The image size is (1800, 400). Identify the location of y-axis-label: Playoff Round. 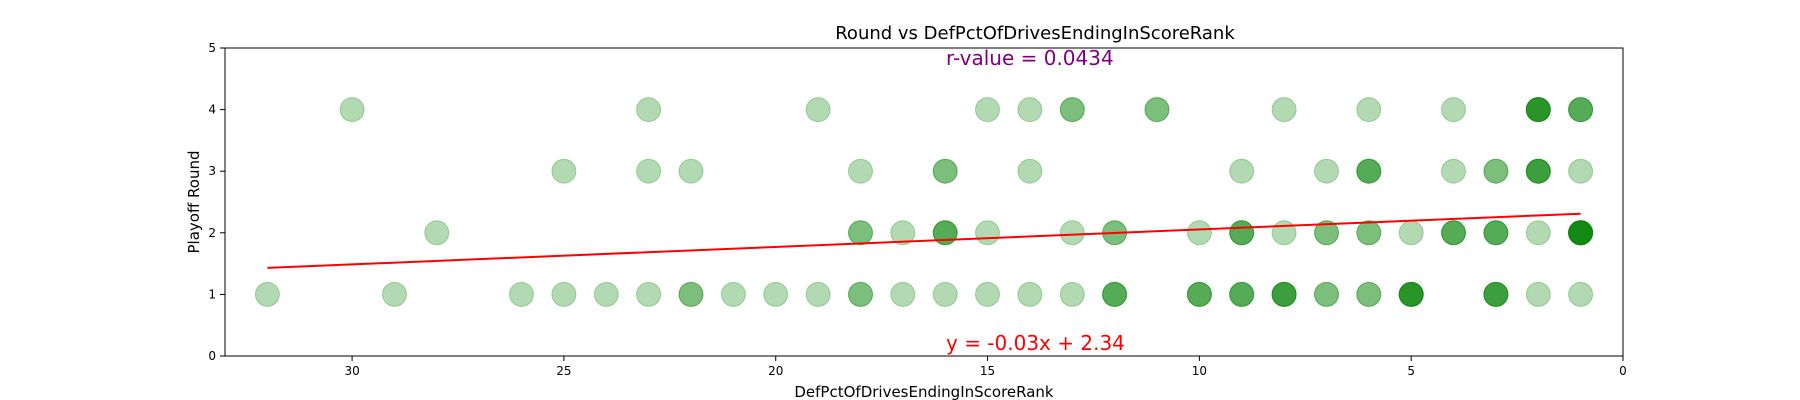
(194, 201).